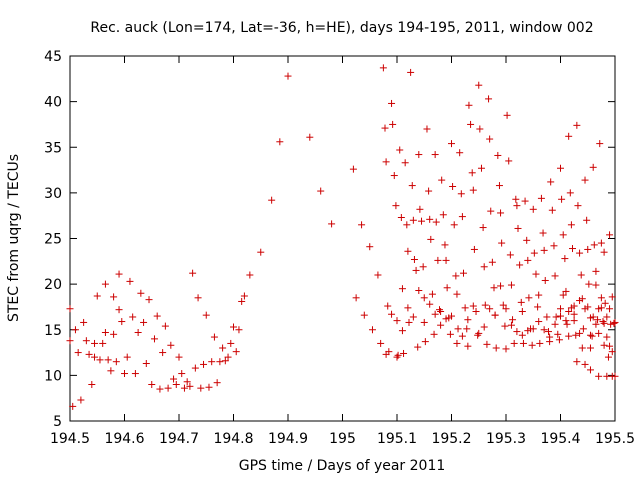  Describe the element at coordinates (506, 439) in the screenshot. I see `x-tick-label: 195.3` at that location.